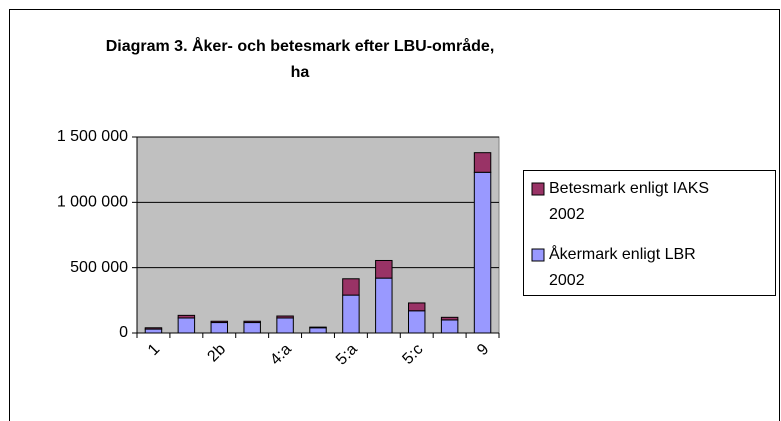 The width and height of the screenshot is (781, 421). What do you see at coordinates (99, 267) in the screenshot?
I see `y-tick-label: 500 000` at bounding box center [99, 267].